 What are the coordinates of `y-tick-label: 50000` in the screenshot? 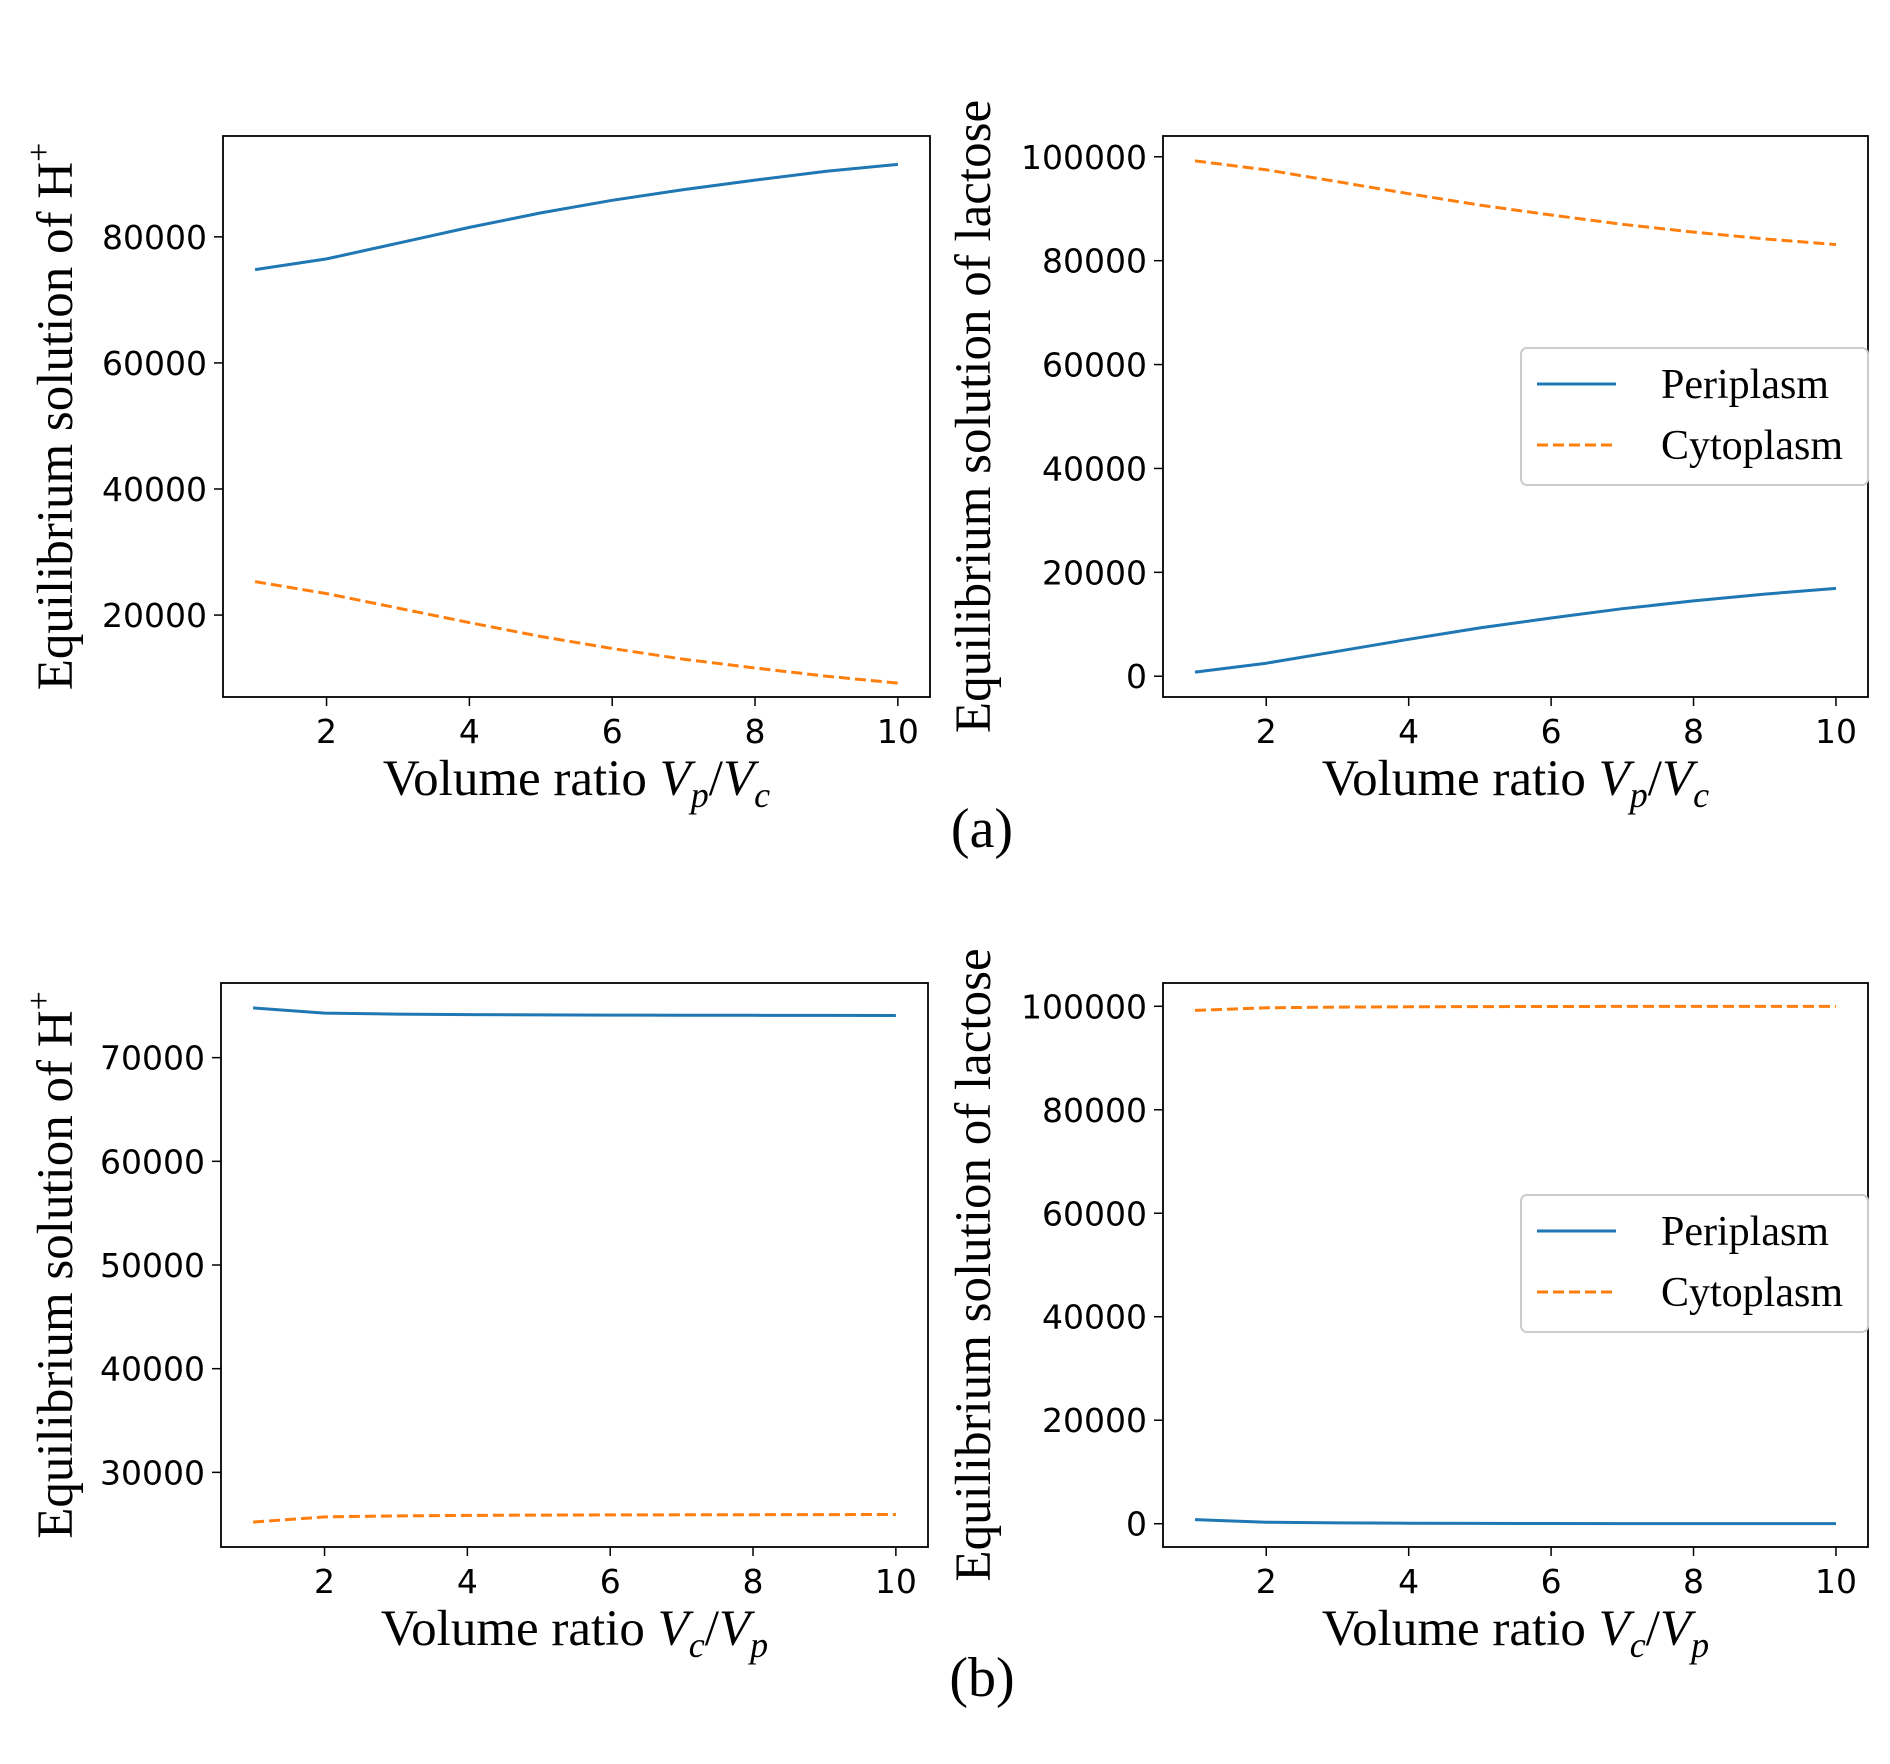 It's located at (152, 1265).